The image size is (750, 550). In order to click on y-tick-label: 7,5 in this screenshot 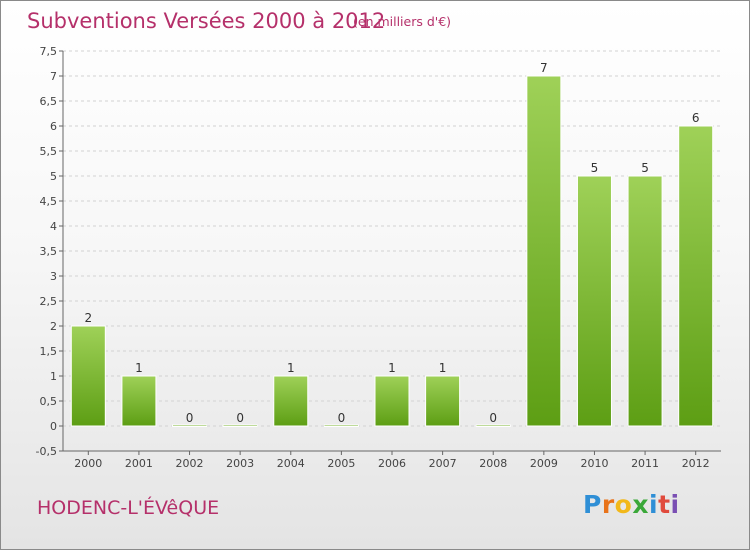, I will do `click(49, 51)`.